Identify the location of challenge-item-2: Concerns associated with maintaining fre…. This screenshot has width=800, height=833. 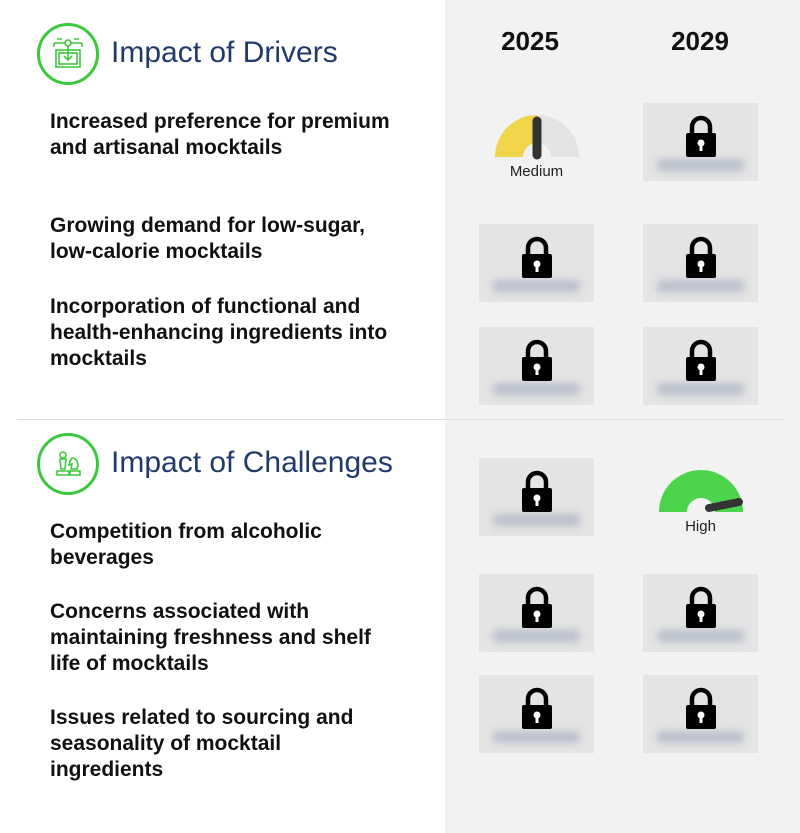
(210, 637).